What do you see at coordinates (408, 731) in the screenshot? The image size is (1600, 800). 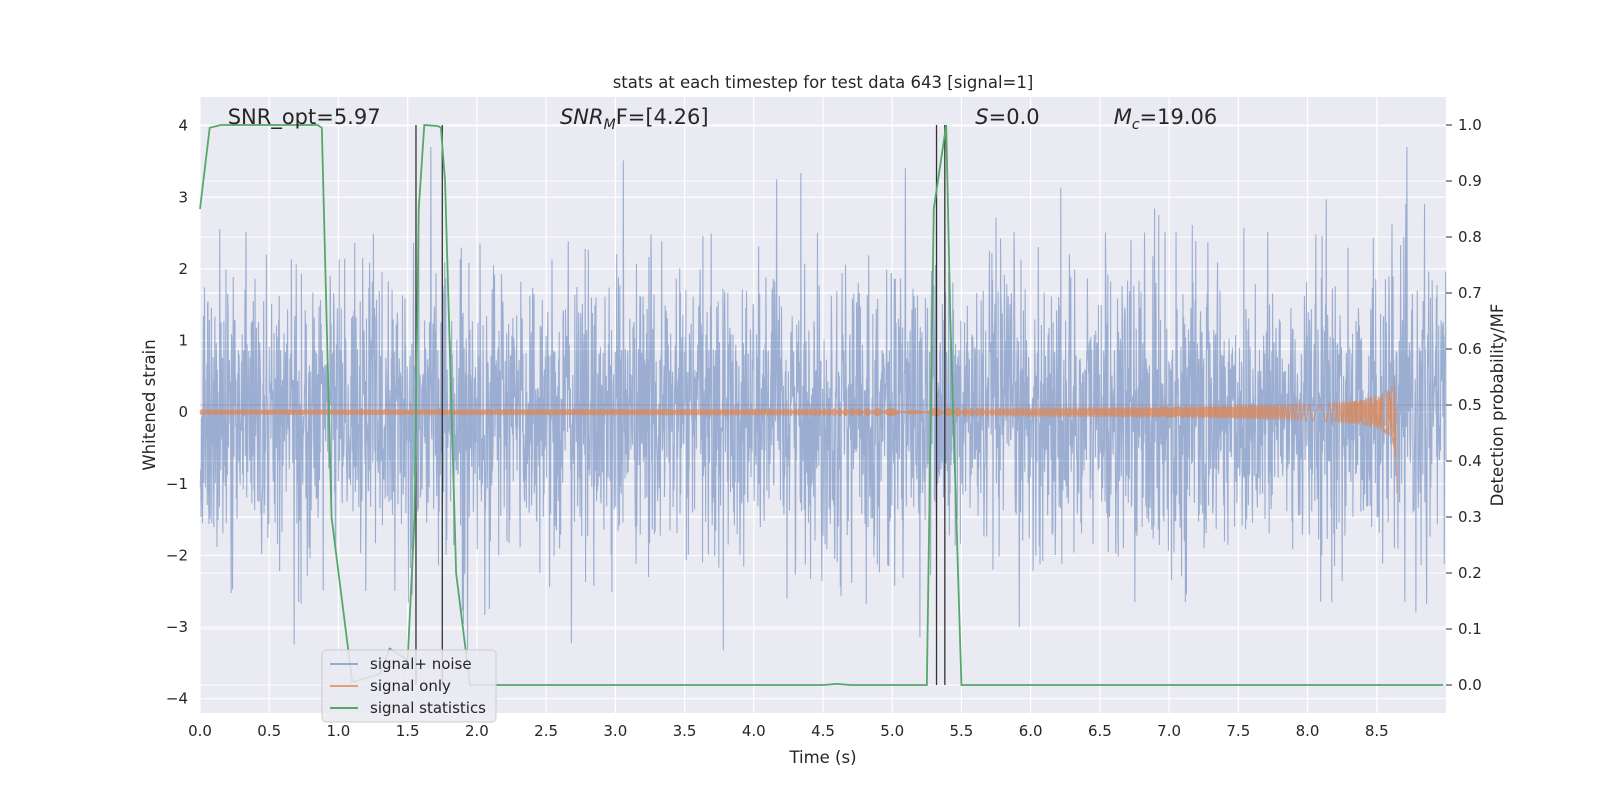 I see `x-tick-label: 1.5` at bounding box center [408, 731].